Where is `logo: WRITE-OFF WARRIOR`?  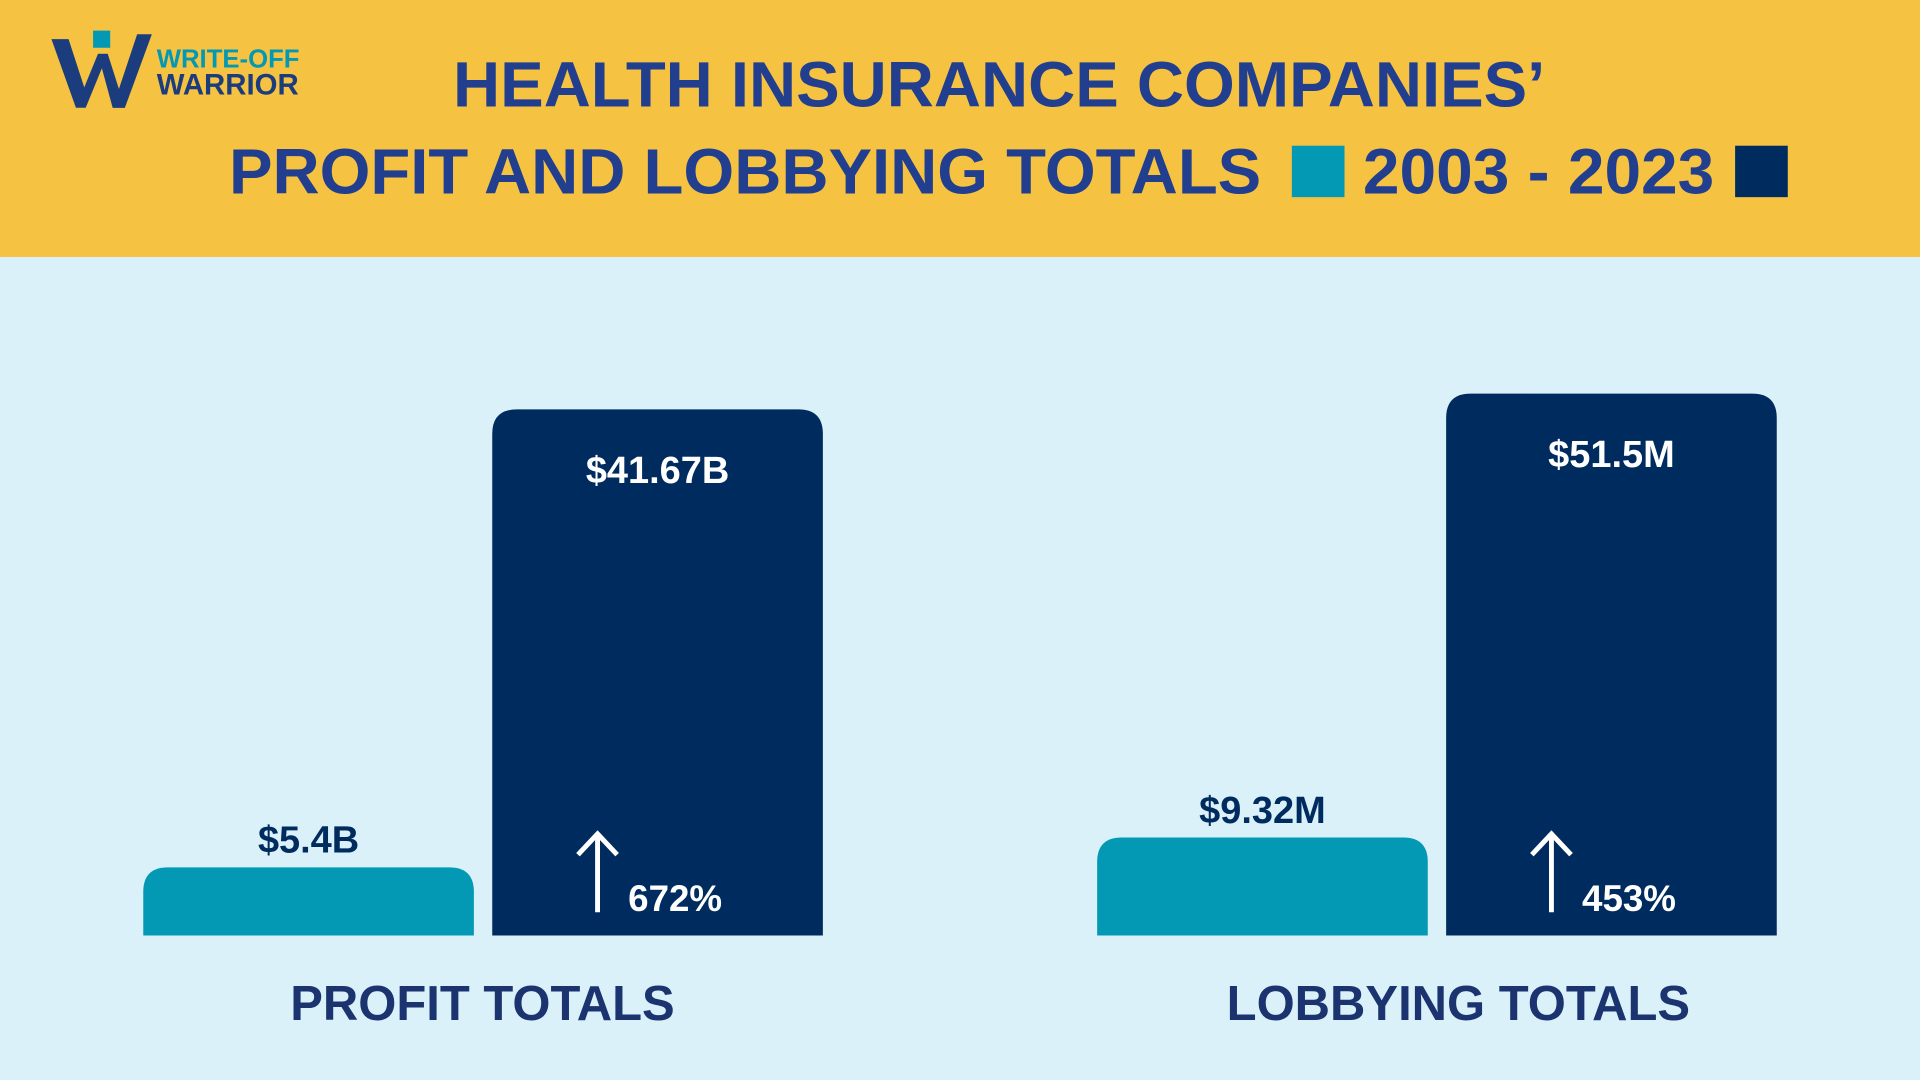
logo: WRITE-OFF WARRIOR is located at coordinates (175, 69).